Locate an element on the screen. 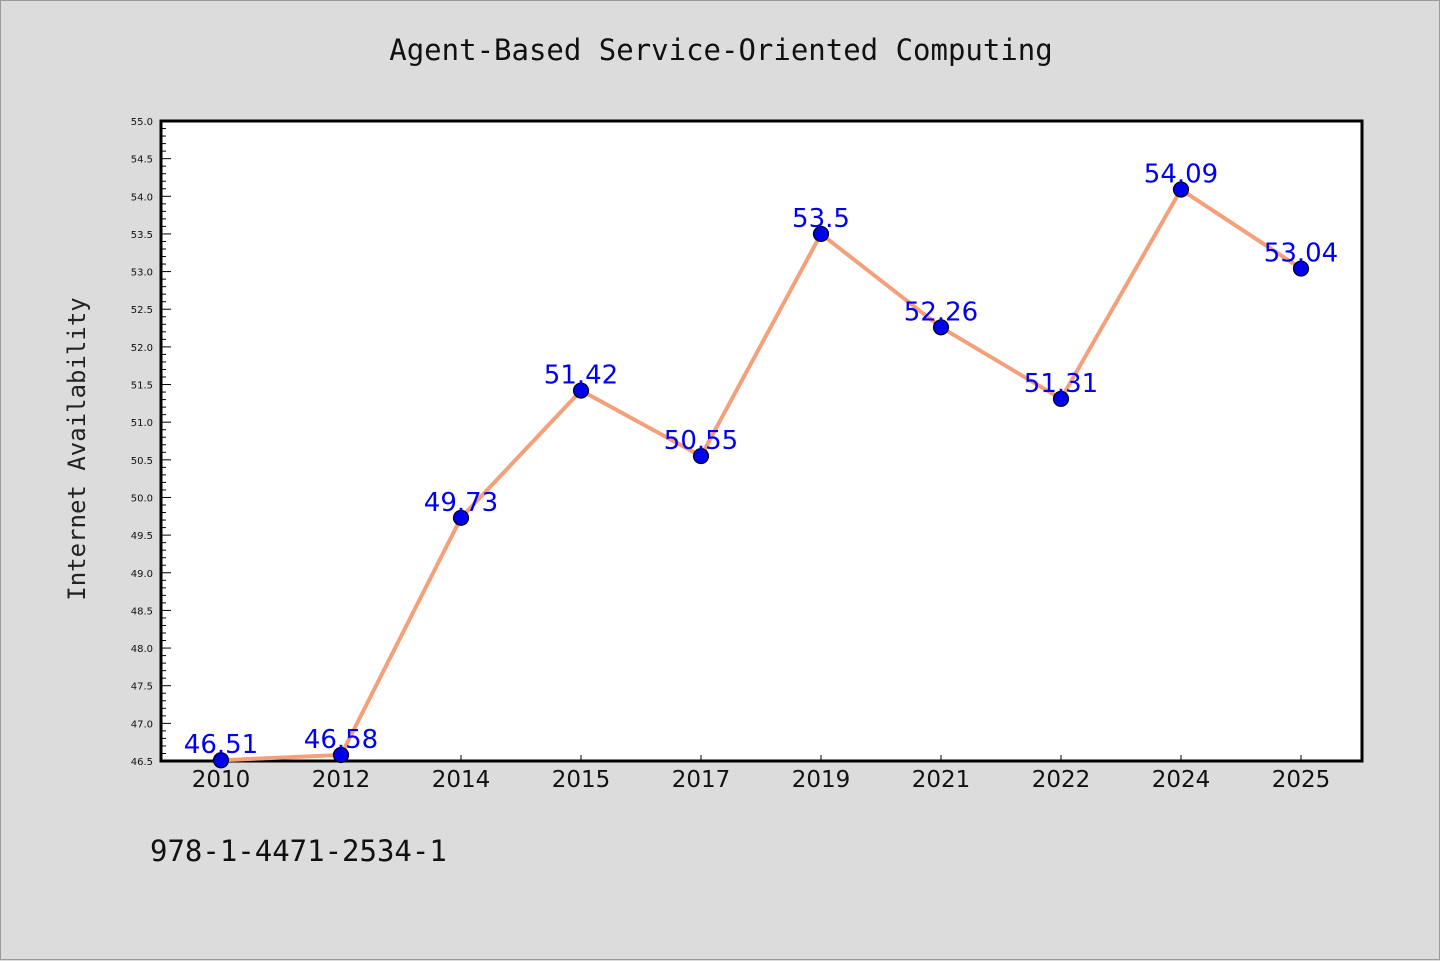 The height and width of the screenshot is (961, 1440). data-label: 51.31 is located at coordinates (1061, 384).